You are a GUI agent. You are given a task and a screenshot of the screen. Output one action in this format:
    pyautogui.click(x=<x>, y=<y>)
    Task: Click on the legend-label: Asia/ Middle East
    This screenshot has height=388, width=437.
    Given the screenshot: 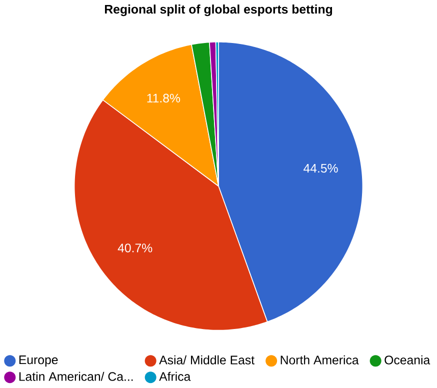 What is the action you would take?
    pyautogui.click(x=206, y=359)
    